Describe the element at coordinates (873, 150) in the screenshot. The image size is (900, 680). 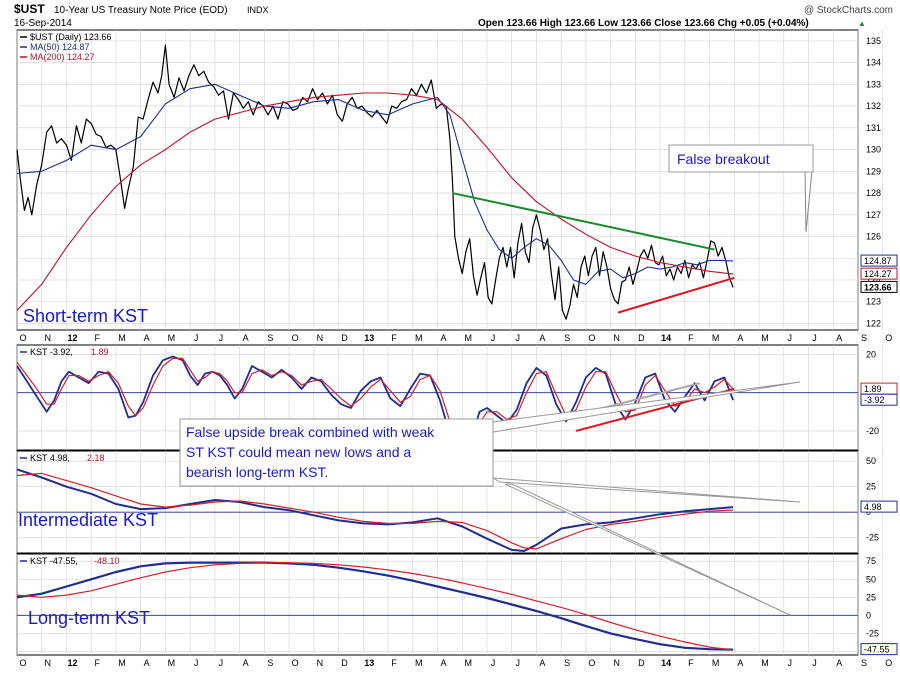
I see `price-ytick-label: 130` at that location.